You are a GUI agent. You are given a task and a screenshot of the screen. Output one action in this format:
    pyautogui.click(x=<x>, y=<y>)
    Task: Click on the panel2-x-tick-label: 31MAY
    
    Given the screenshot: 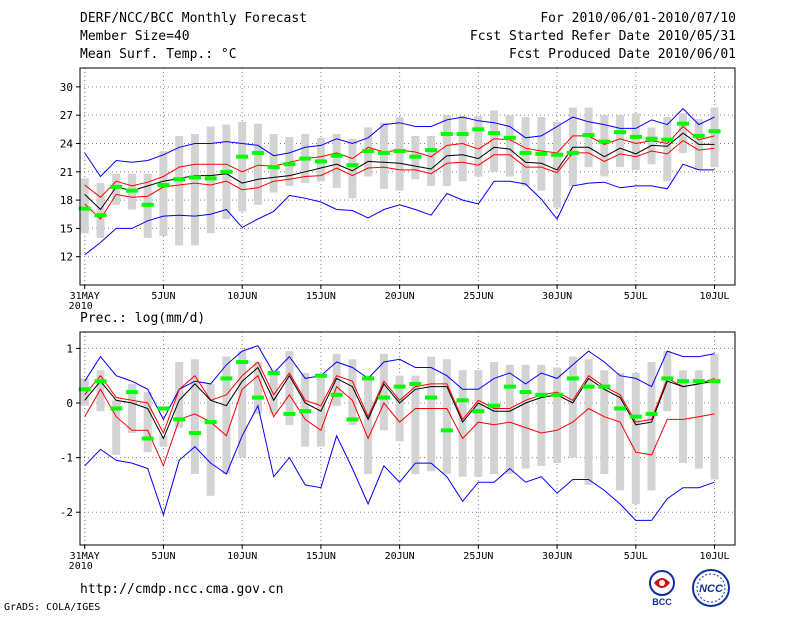 What is the action you would take?
    pyautogui.click(x=85, y=556)
    